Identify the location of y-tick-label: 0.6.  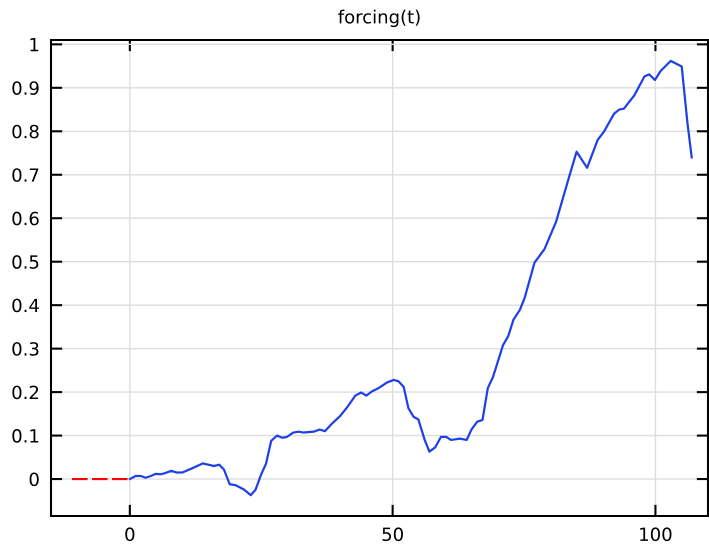
(25, 219).